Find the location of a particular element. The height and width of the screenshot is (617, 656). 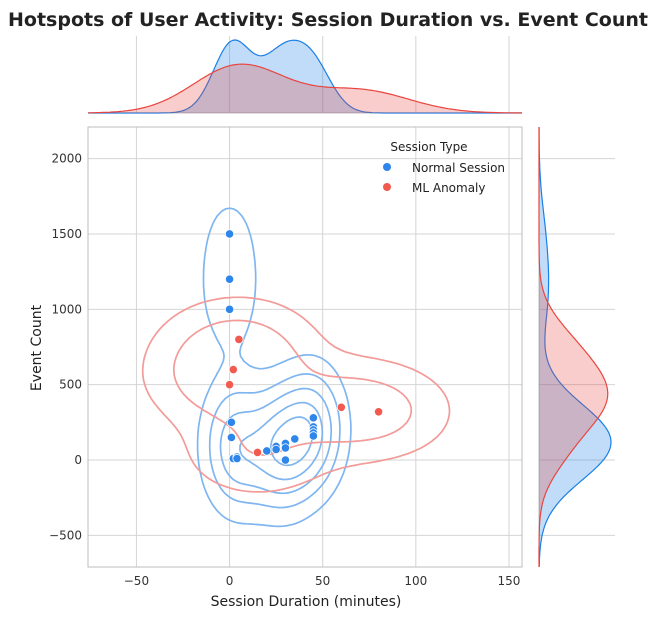

legend: Session Type Normal Session ML Anomaly is located at coordinates (444, 167).